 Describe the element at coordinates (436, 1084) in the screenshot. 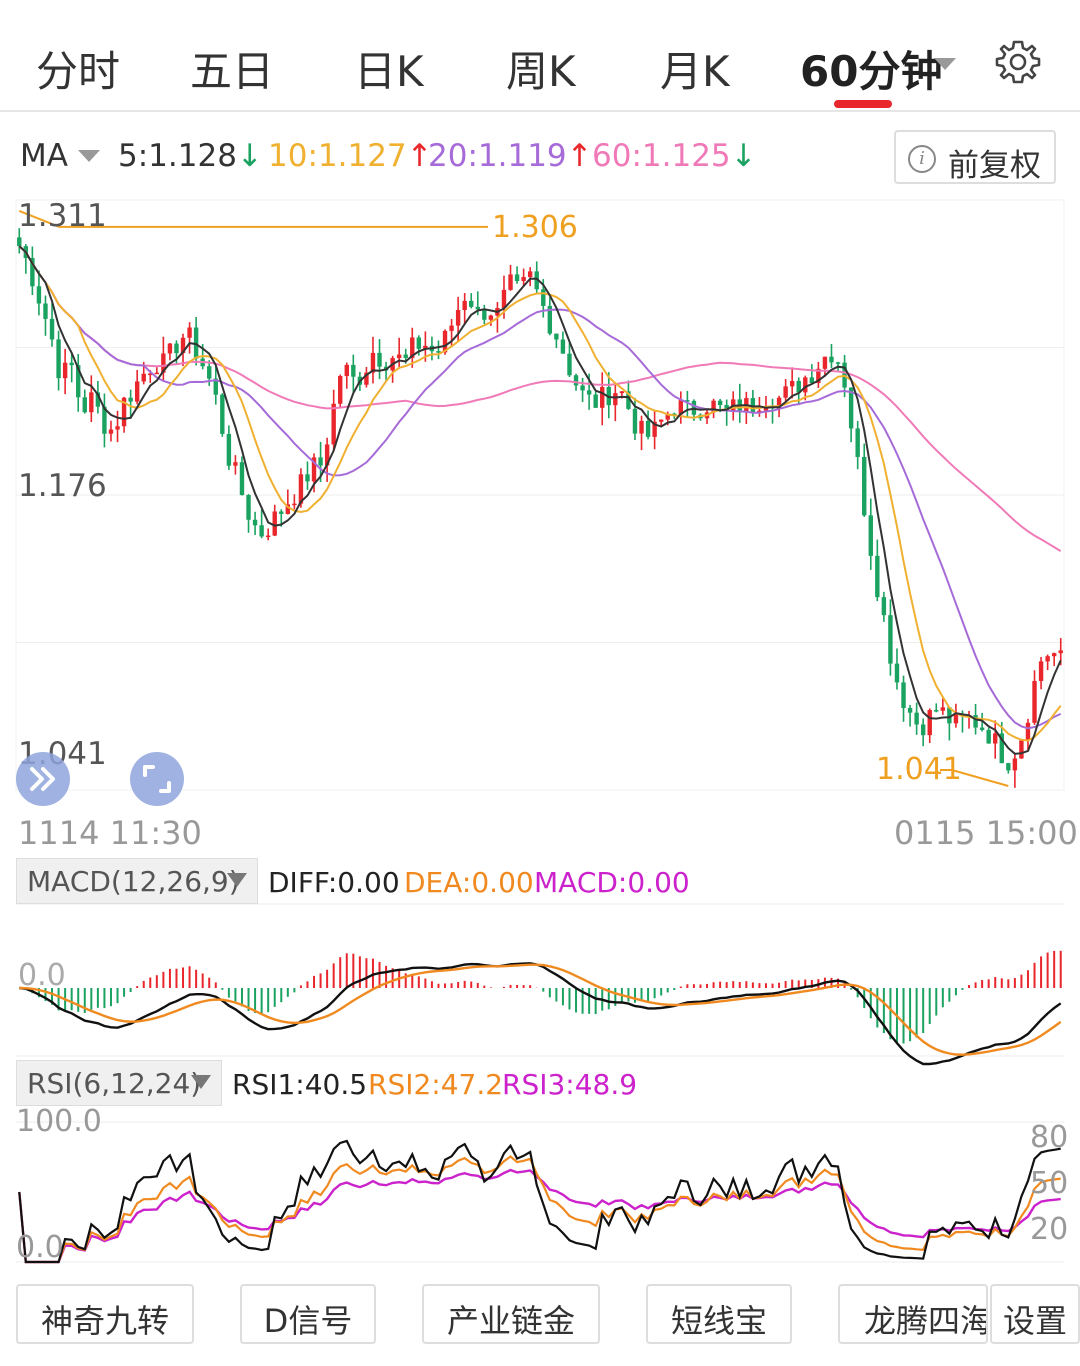

I see `rsi2-value: RSI2:47.2` at that location.